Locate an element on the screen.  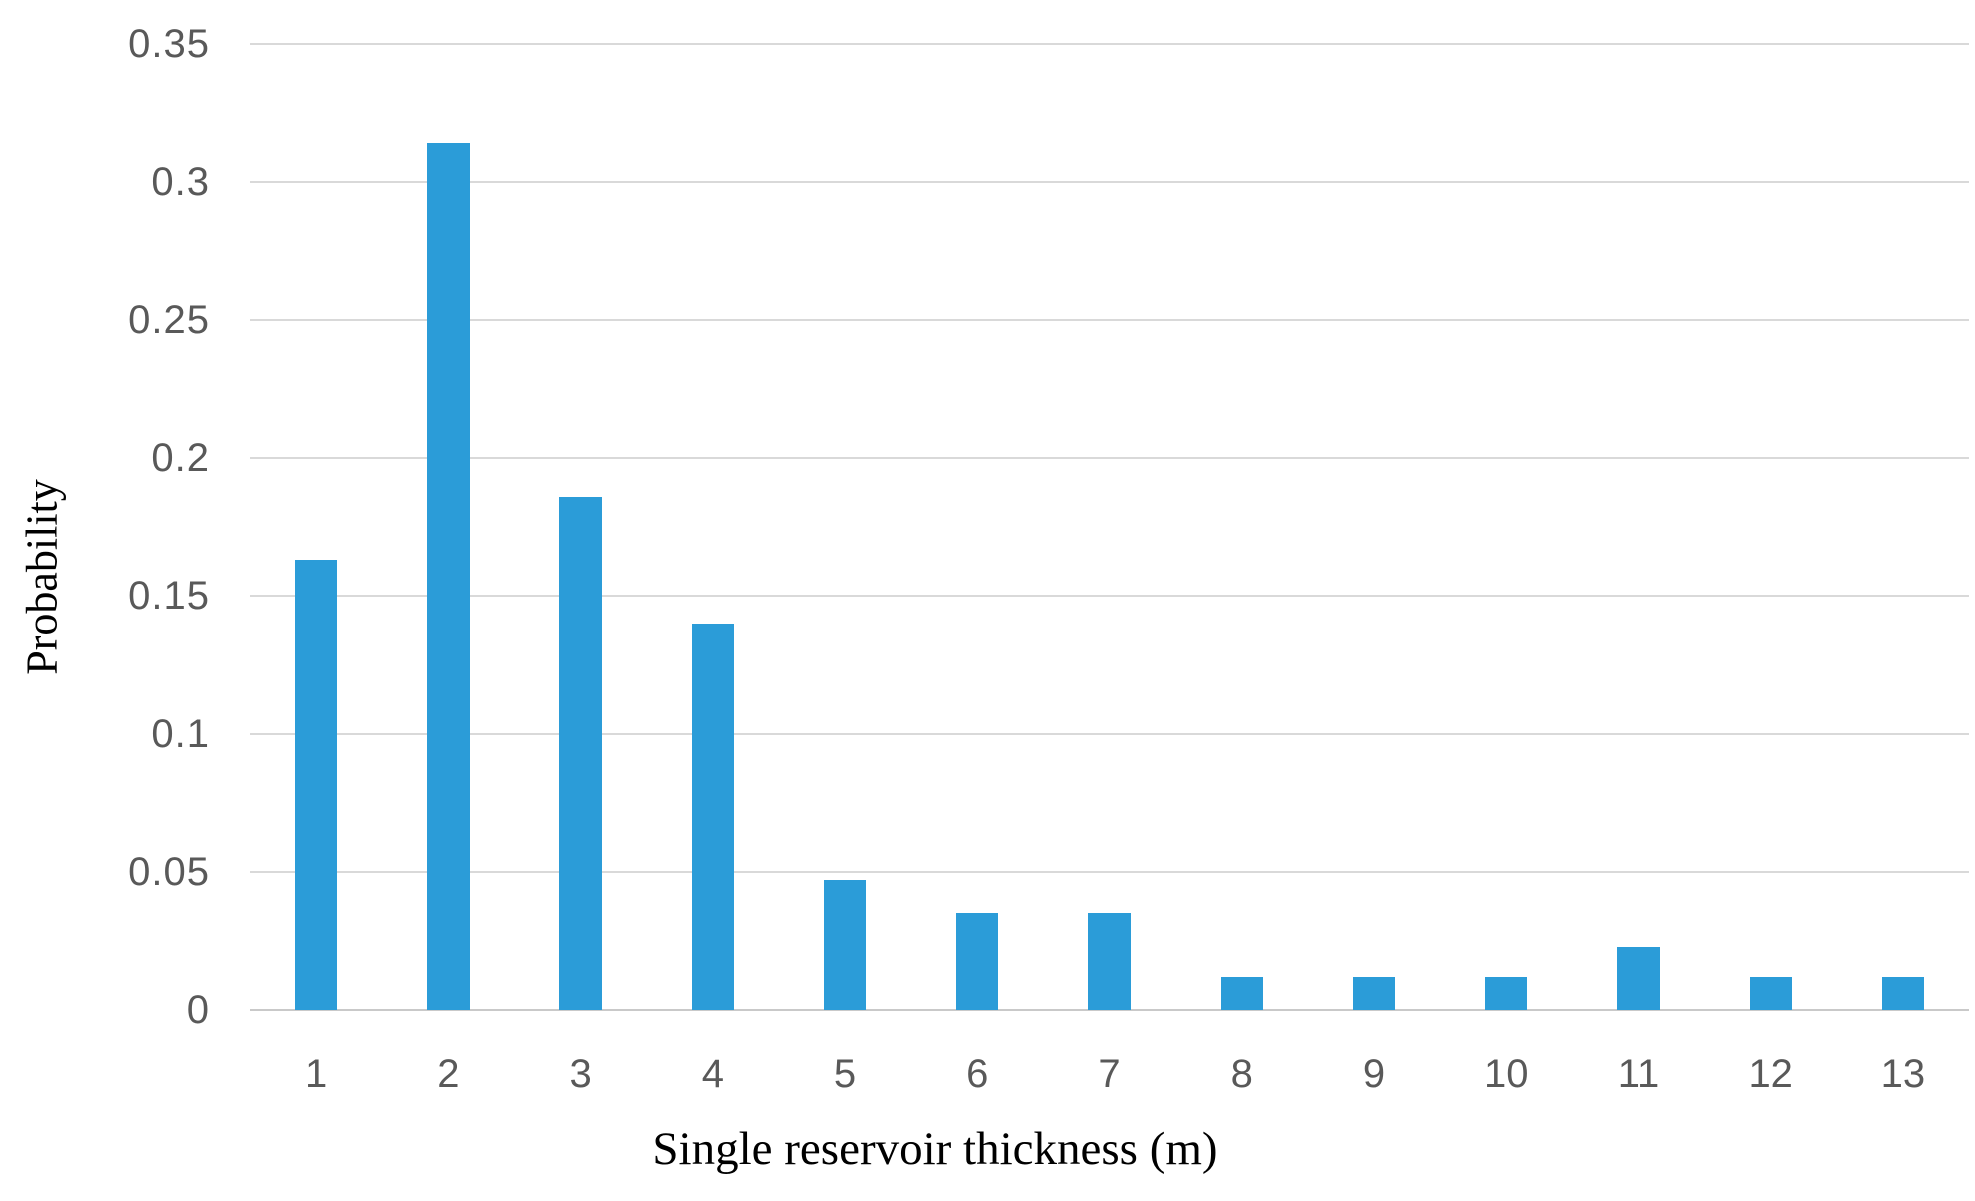
x-tick-label: 10 is located at coordinates (1506, 1074).